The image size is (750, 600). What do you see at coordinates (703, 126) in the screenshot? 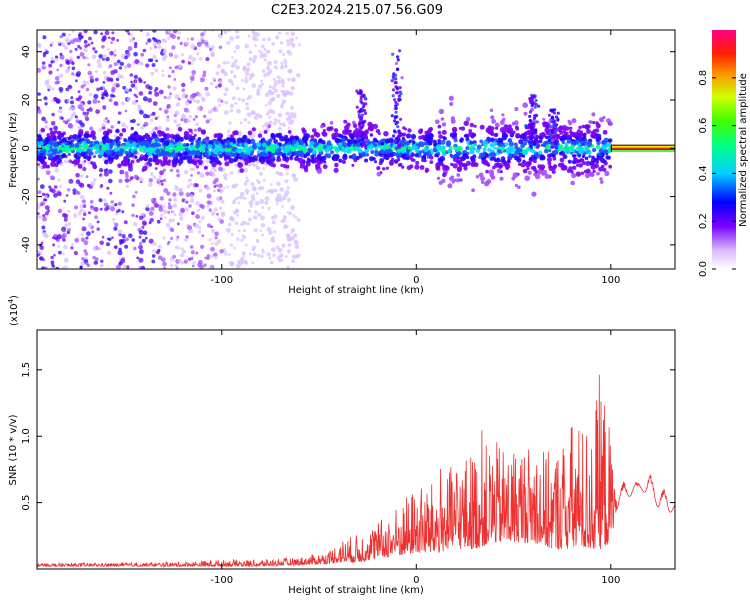
I see `colorbar-tick-label: 0.6` at bounding box center [703, 126].